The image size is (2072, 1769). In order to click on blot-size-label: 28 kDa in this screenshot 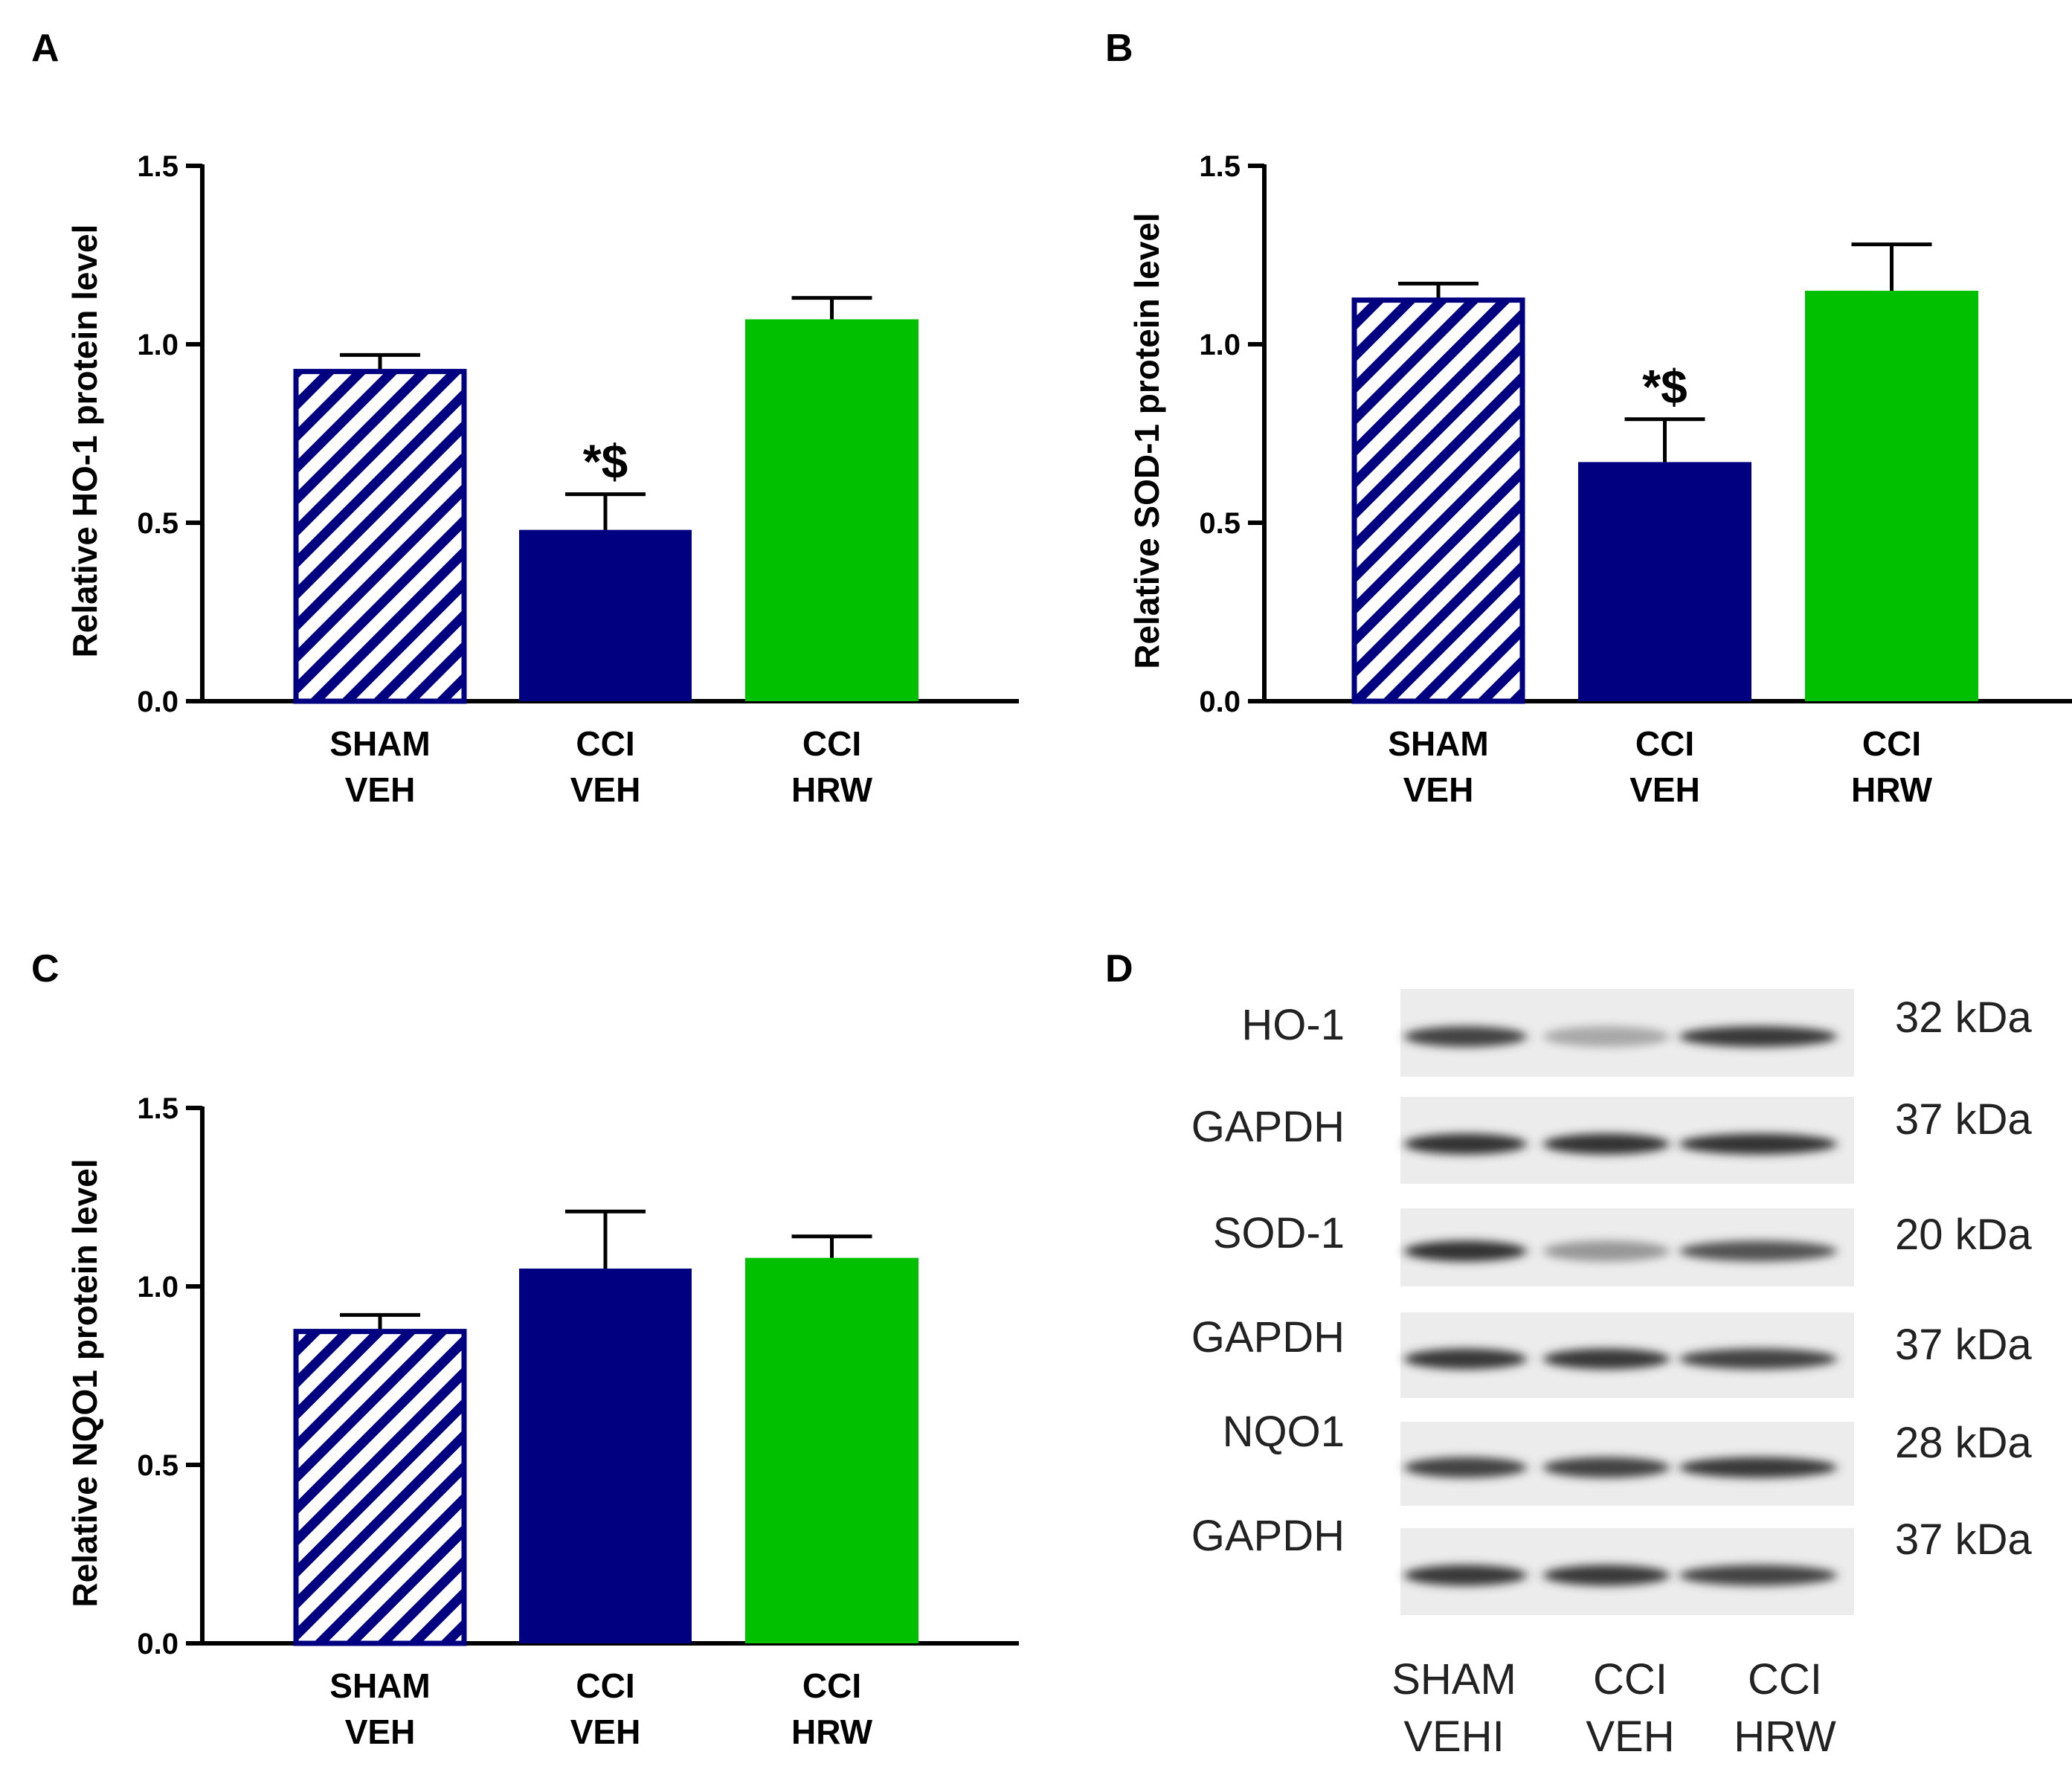, I will do `click(1964, 1443)`.